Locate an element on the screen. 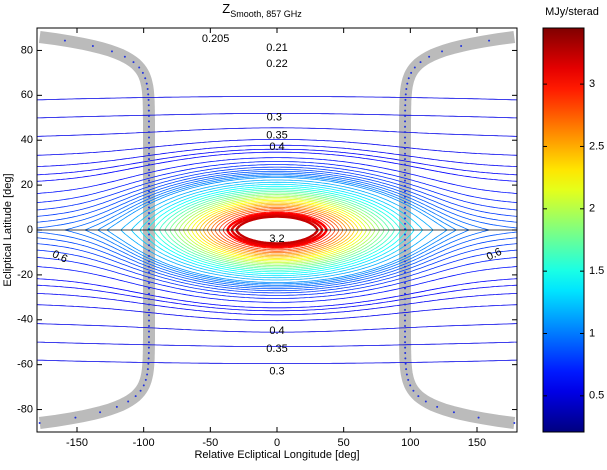  y-tick-label: 60 is located at coordinates (27, 95).